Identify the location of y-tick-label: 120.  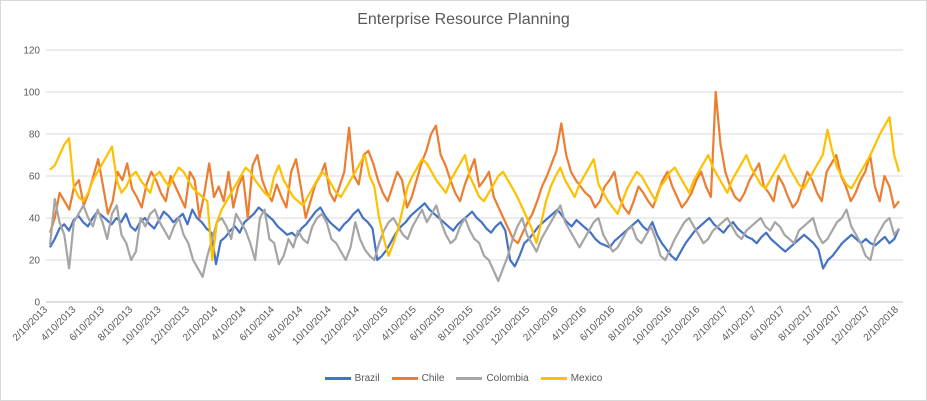
(31, 51).